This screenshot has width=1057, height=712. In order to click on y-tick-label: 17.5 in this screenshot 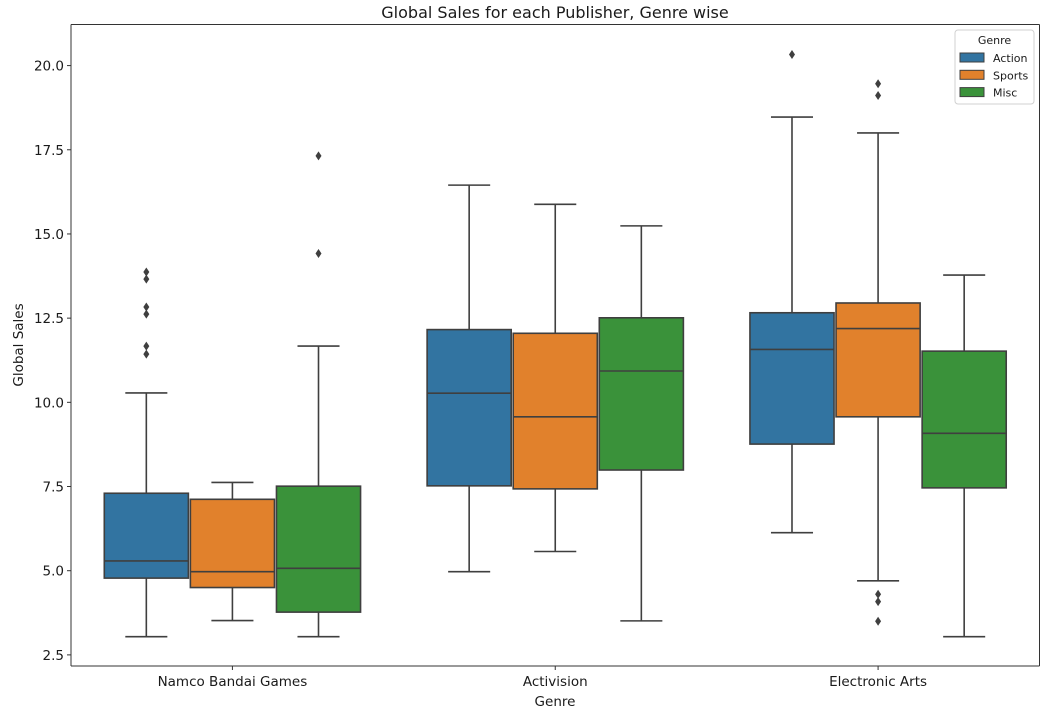, I will do `click(49, 151)`.